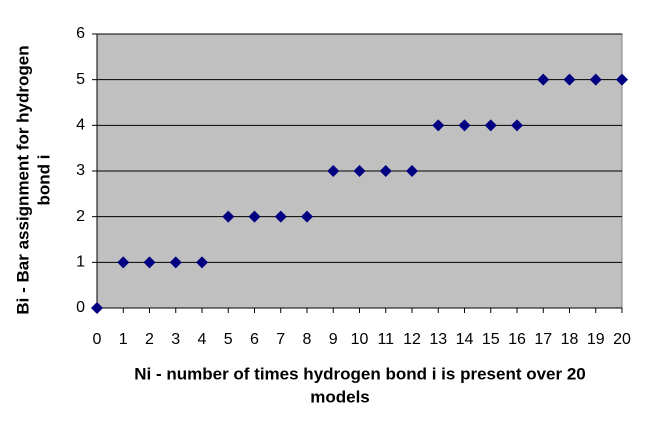 This screenshot has width=664, height=432. I want to click on x-tick-label: 3, so click(175, 339).